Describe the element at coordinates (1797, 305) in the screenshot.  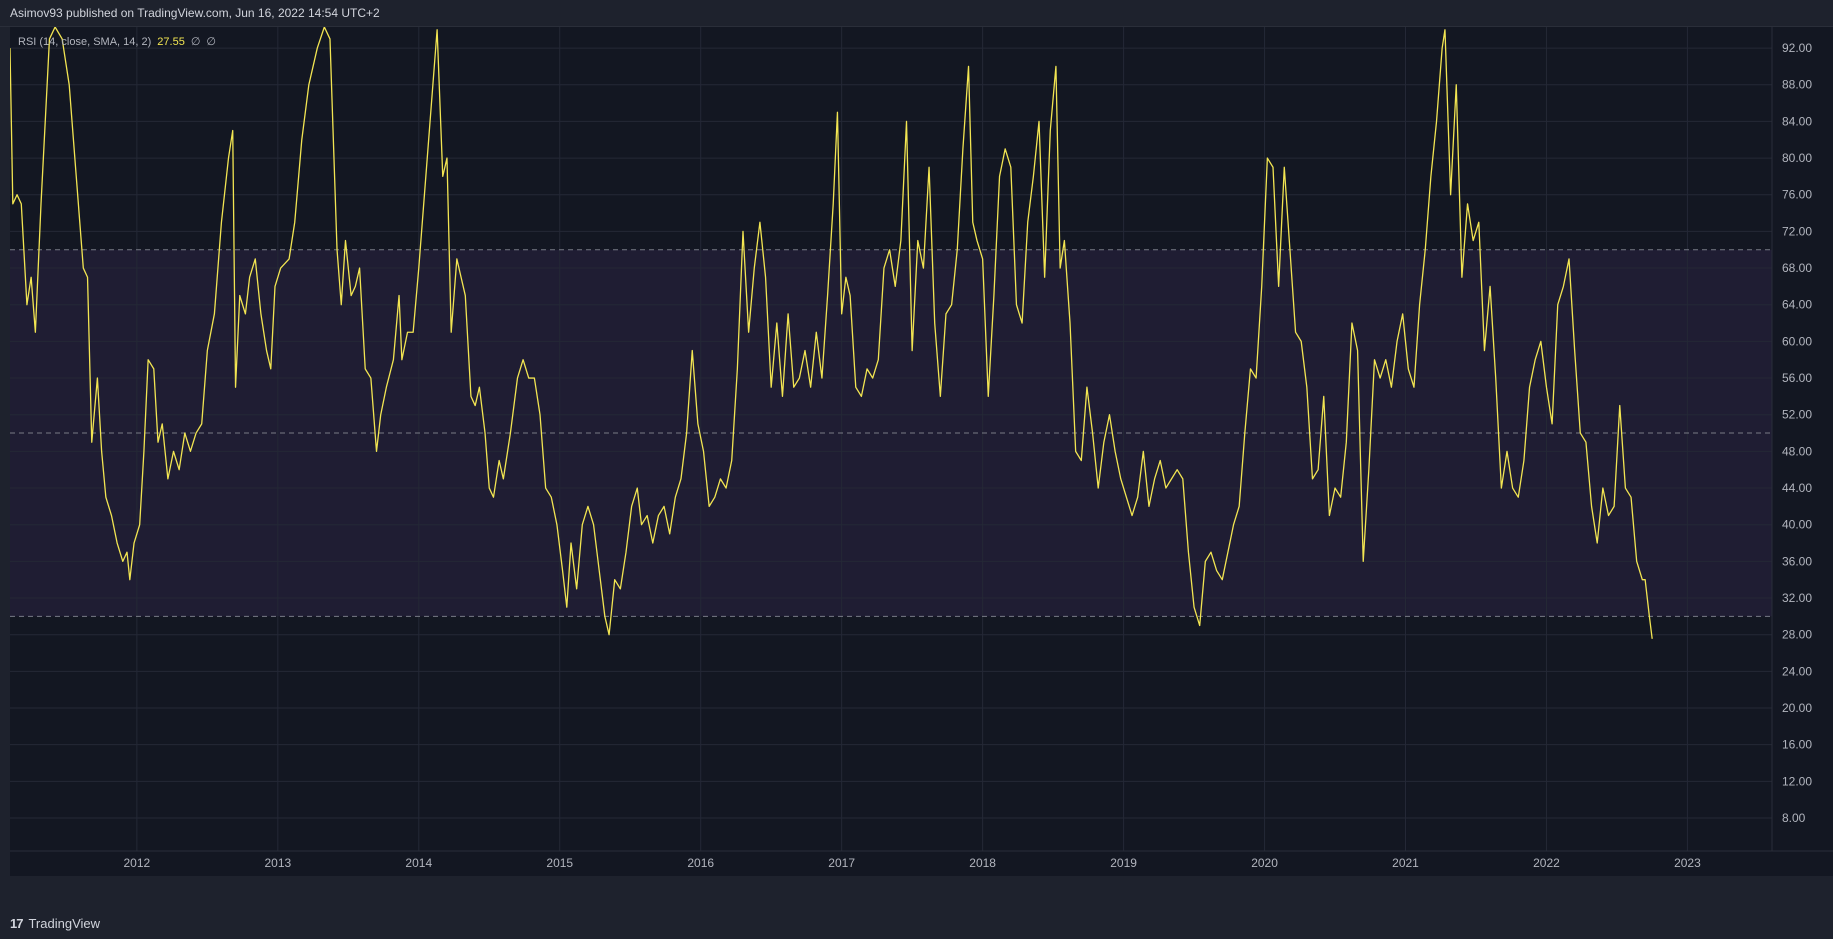
I see `y-tick-label: 64.00` at that location.